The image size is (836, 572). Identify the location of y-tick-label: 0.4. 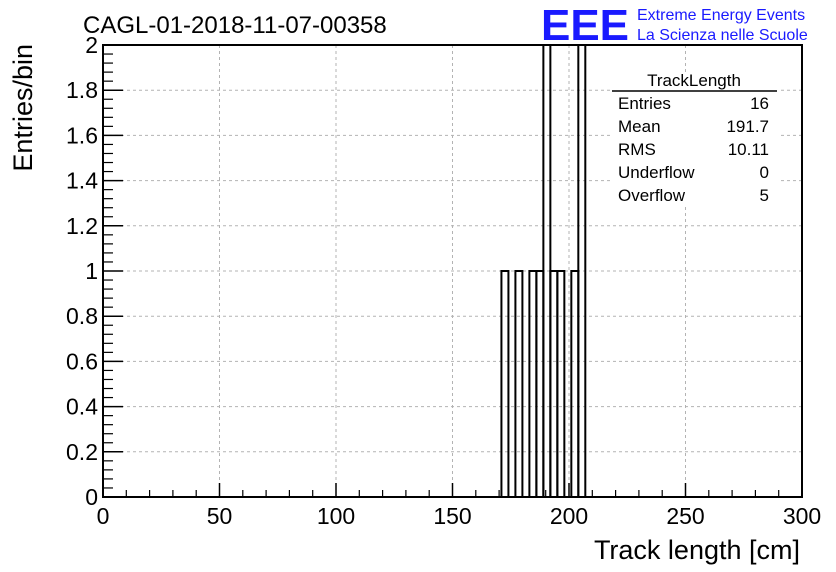
(82, 407).